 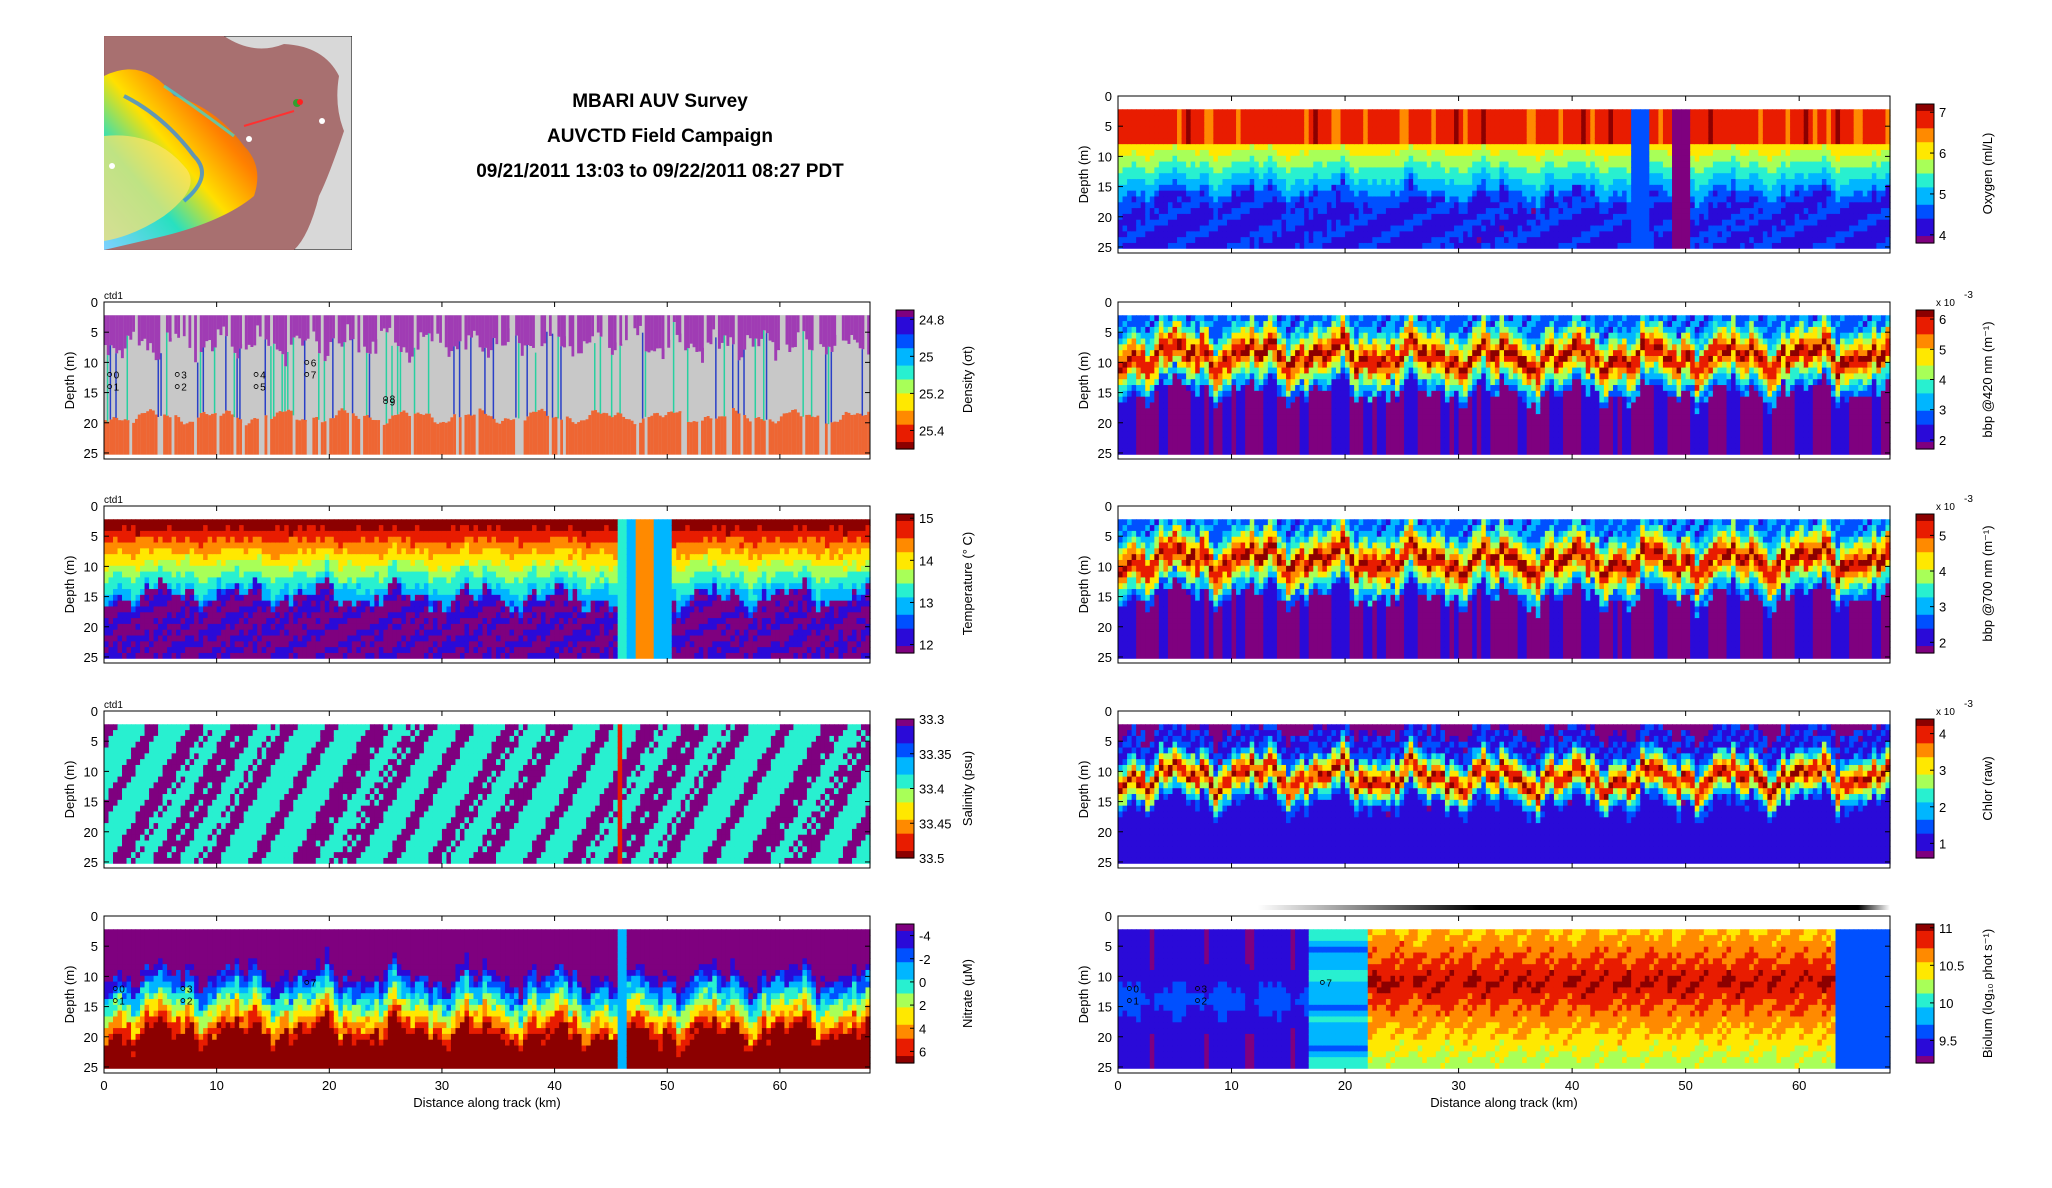 What do you see at coordinates (393, 400) in the screenshot?
I see `profile-label: 8` at bounding box center [393, 400].